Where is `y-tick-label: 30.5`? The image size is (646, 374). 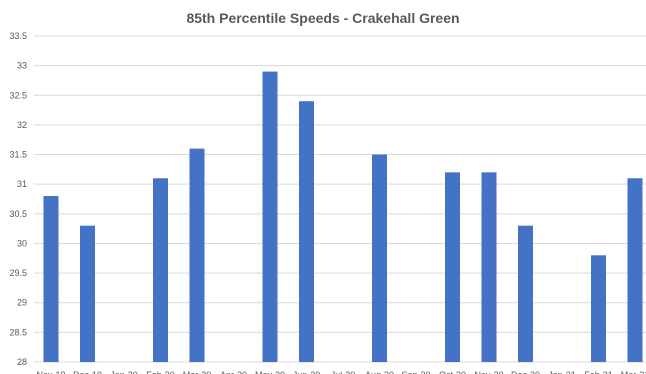
y-tick-label: 30.5 is located at coordinates (18, 214).